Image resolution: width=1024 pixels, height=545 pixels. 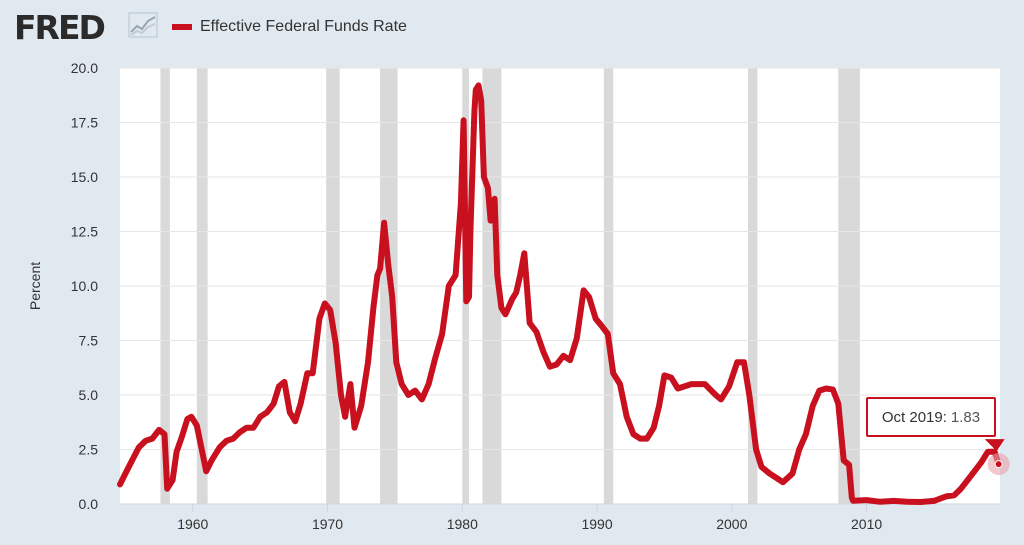 What do you see at coordinates (866, 524) in the screenshot?
I see `x-tick-label: 2010` at bounding box center [866, 524].